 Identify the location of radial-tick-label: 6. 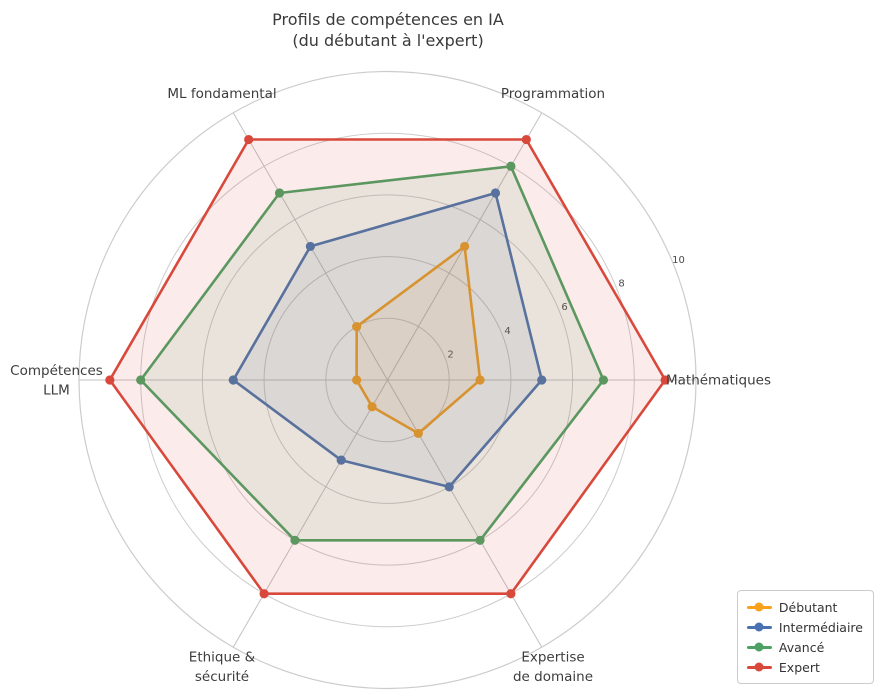
(564, 307).